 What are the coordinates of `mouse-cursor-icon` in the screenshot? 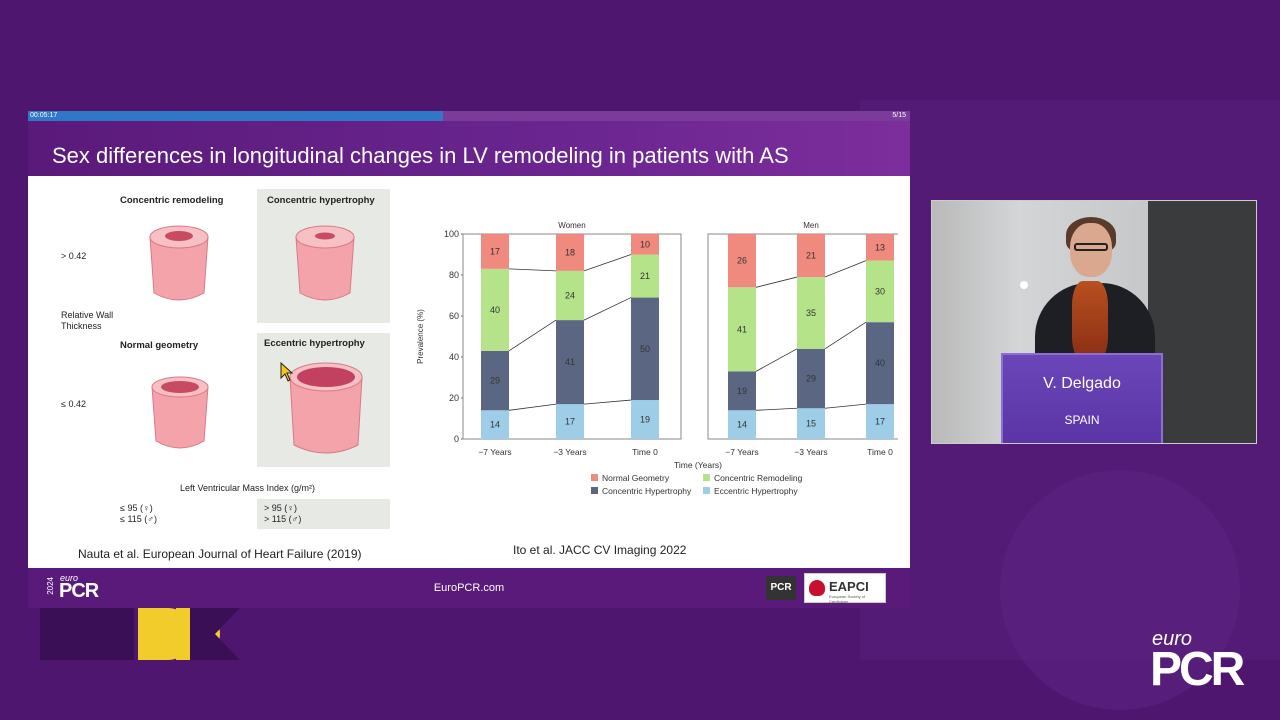 It's located at (287, 372).